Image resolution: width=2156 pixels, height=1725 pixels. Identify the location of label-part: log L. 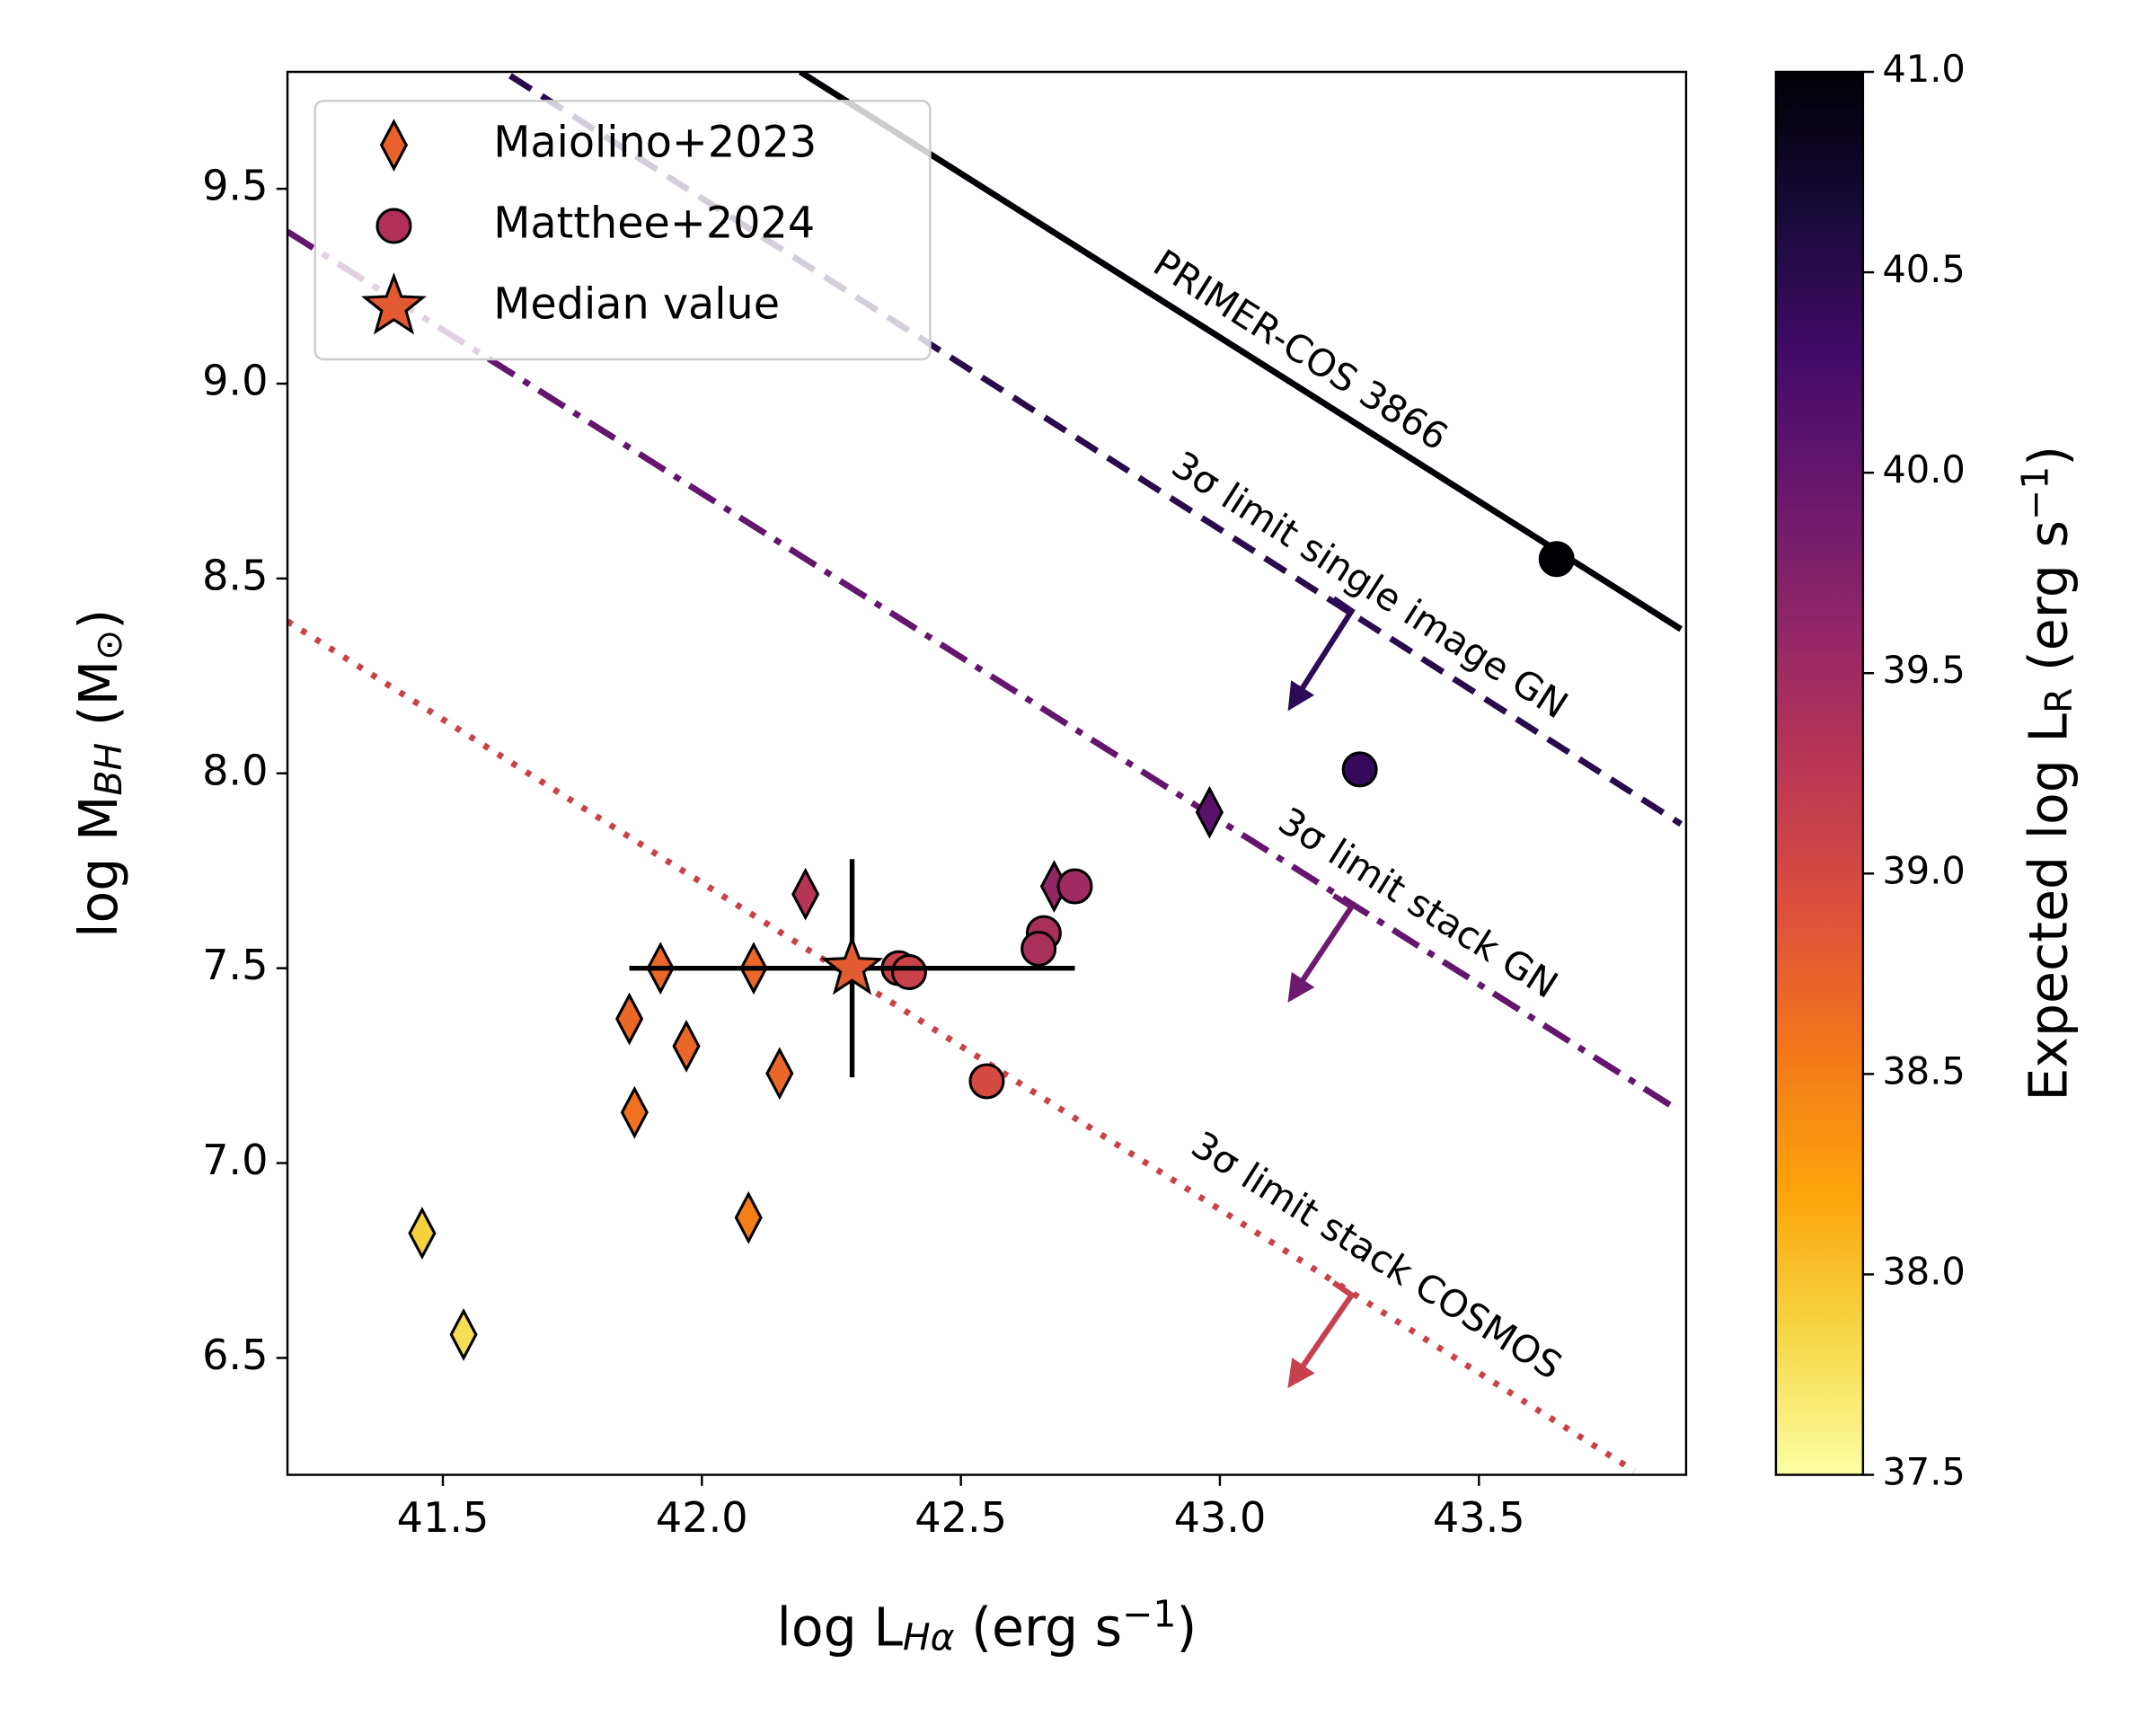
(840, 1627).